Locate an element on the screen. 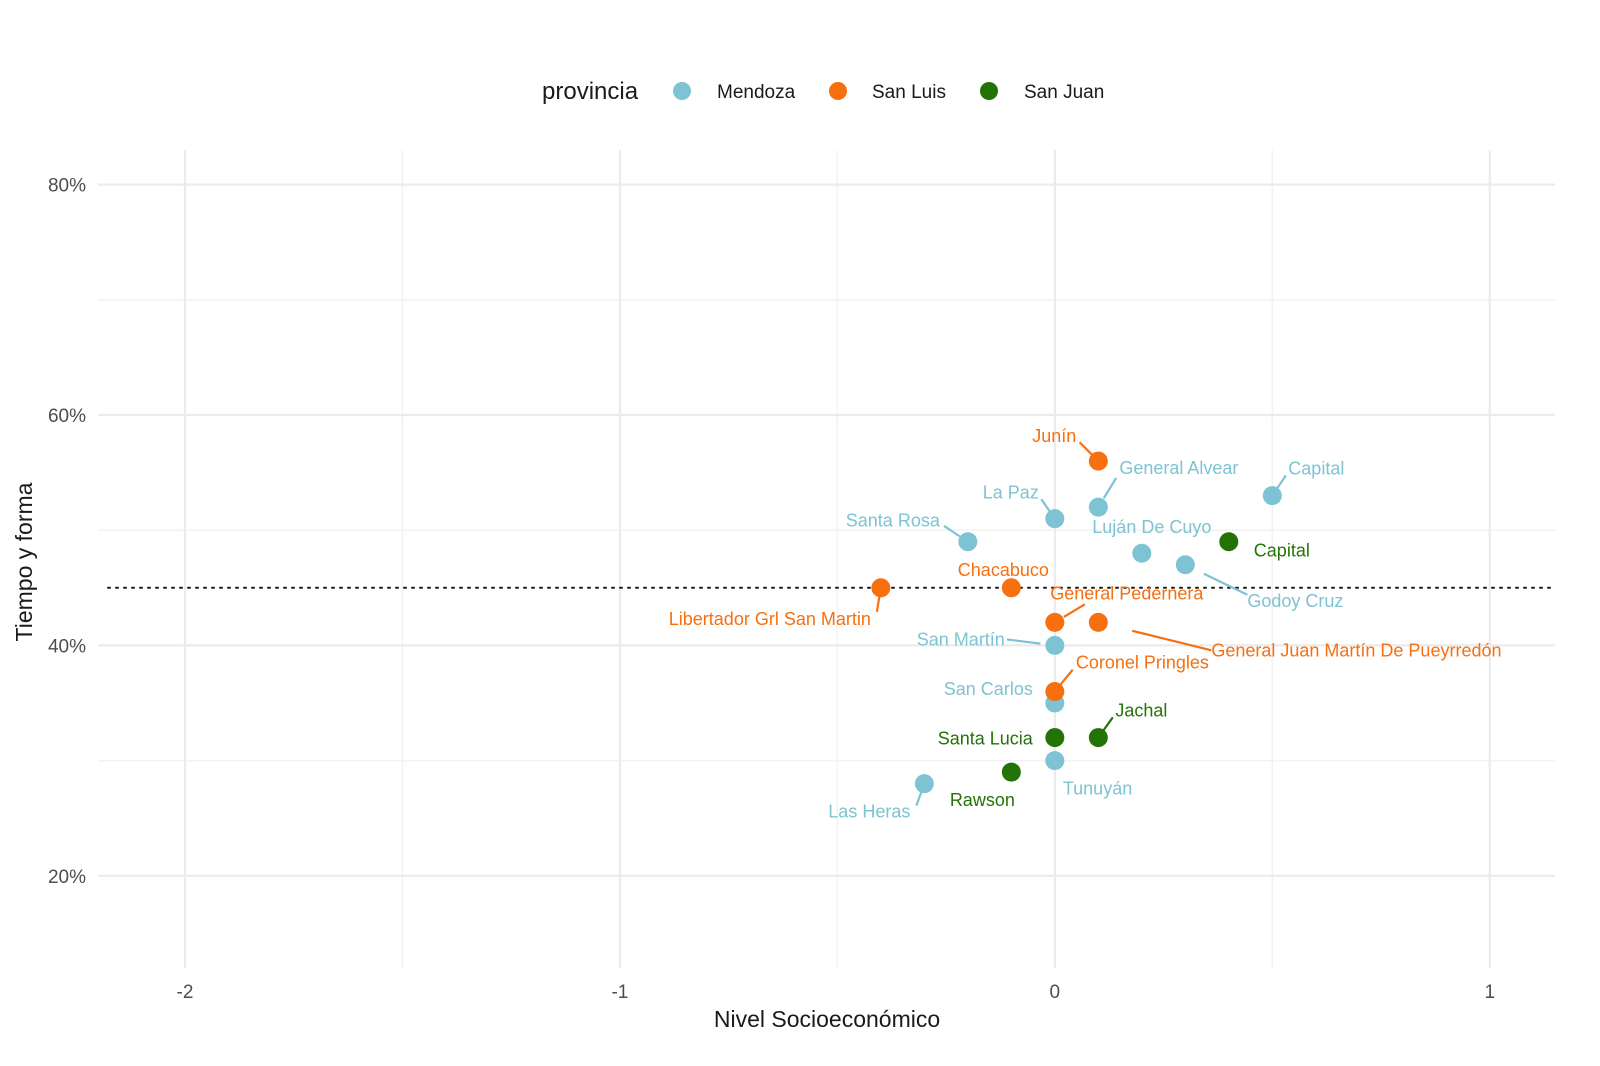  label-mendoza-san-carlos: San Carlos is located at coordinates (988, 689).